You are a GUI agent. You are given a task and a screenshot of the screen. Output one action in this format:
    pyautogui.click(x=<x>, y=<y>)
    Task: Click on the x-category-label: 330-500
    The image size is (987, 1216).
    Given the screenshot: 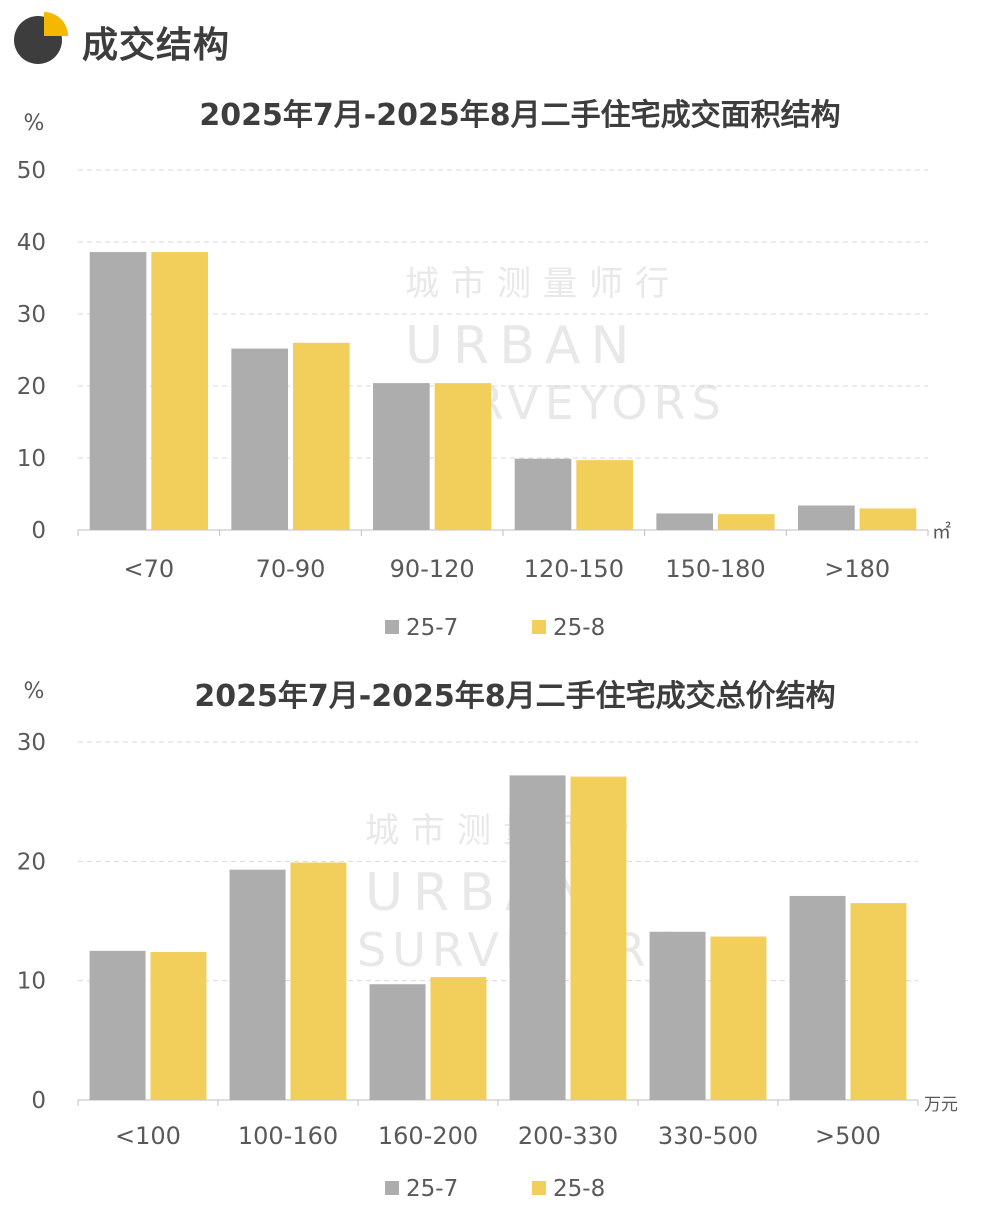 What is the action you would take?
    pyautogui.click(x=708, y=1136)
    